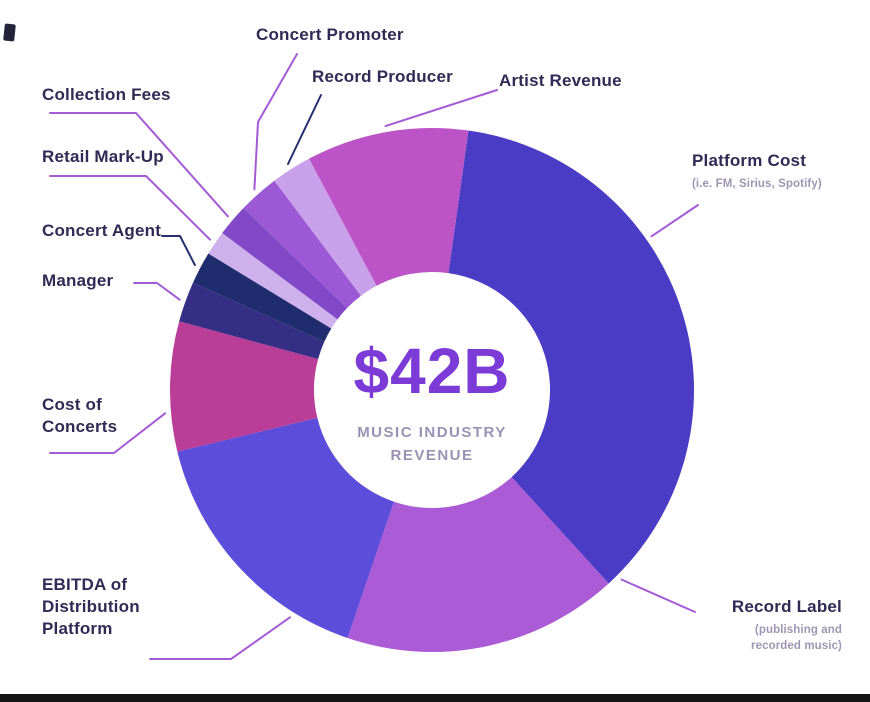 The height and width of the screenshot is (702, 870). Describe the element at coordinates (220, 638) in the screenshot. I see `leader-line-ebitda-of-distribution-platform` at that location.